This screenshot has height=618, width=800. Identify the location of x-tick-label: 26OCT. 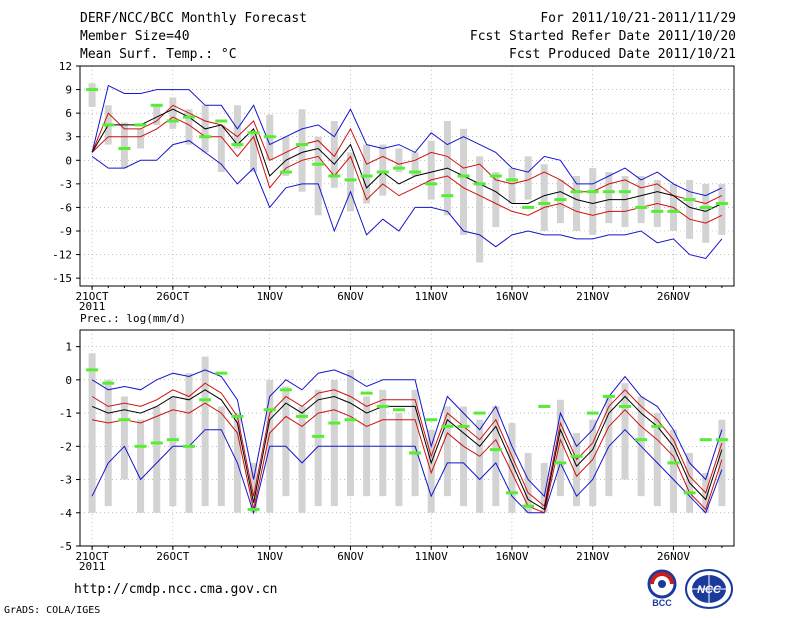
(172, 556).